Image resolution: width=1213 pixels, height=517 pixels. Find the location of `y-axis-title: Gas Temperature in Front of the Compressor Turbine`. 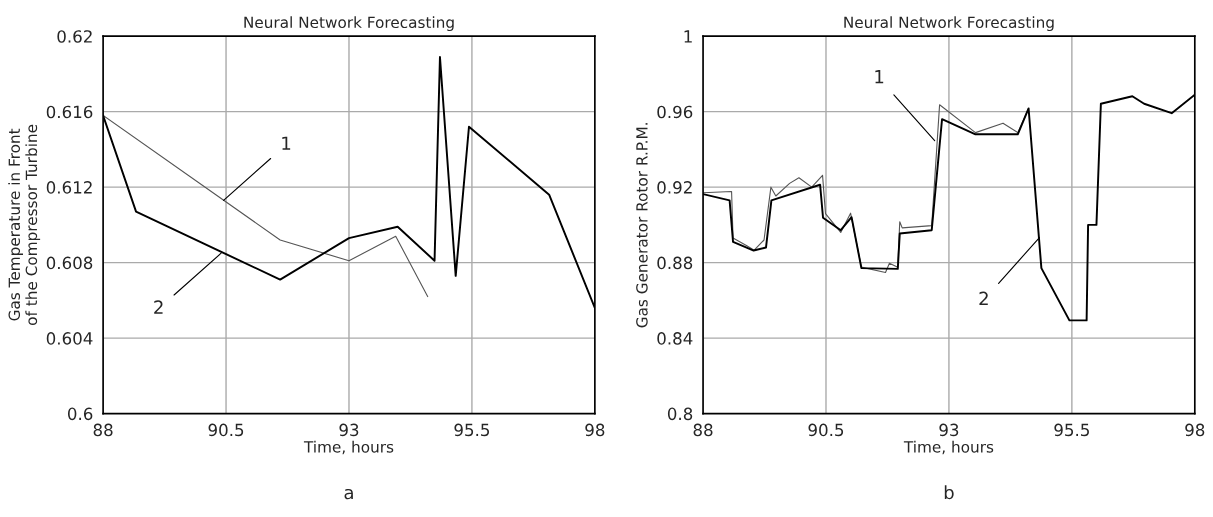

y-axis-title: Gas Temperature in Front of the Compressor Turbine is located at coordinates (24, 224).